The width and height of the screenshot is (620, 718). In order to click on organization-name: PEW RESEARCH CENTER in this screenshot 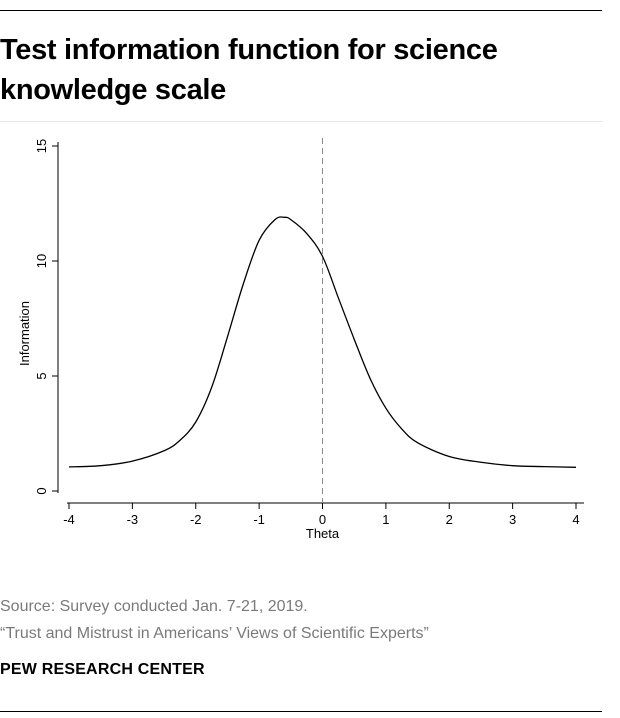, I will do `click(102, 669)`.